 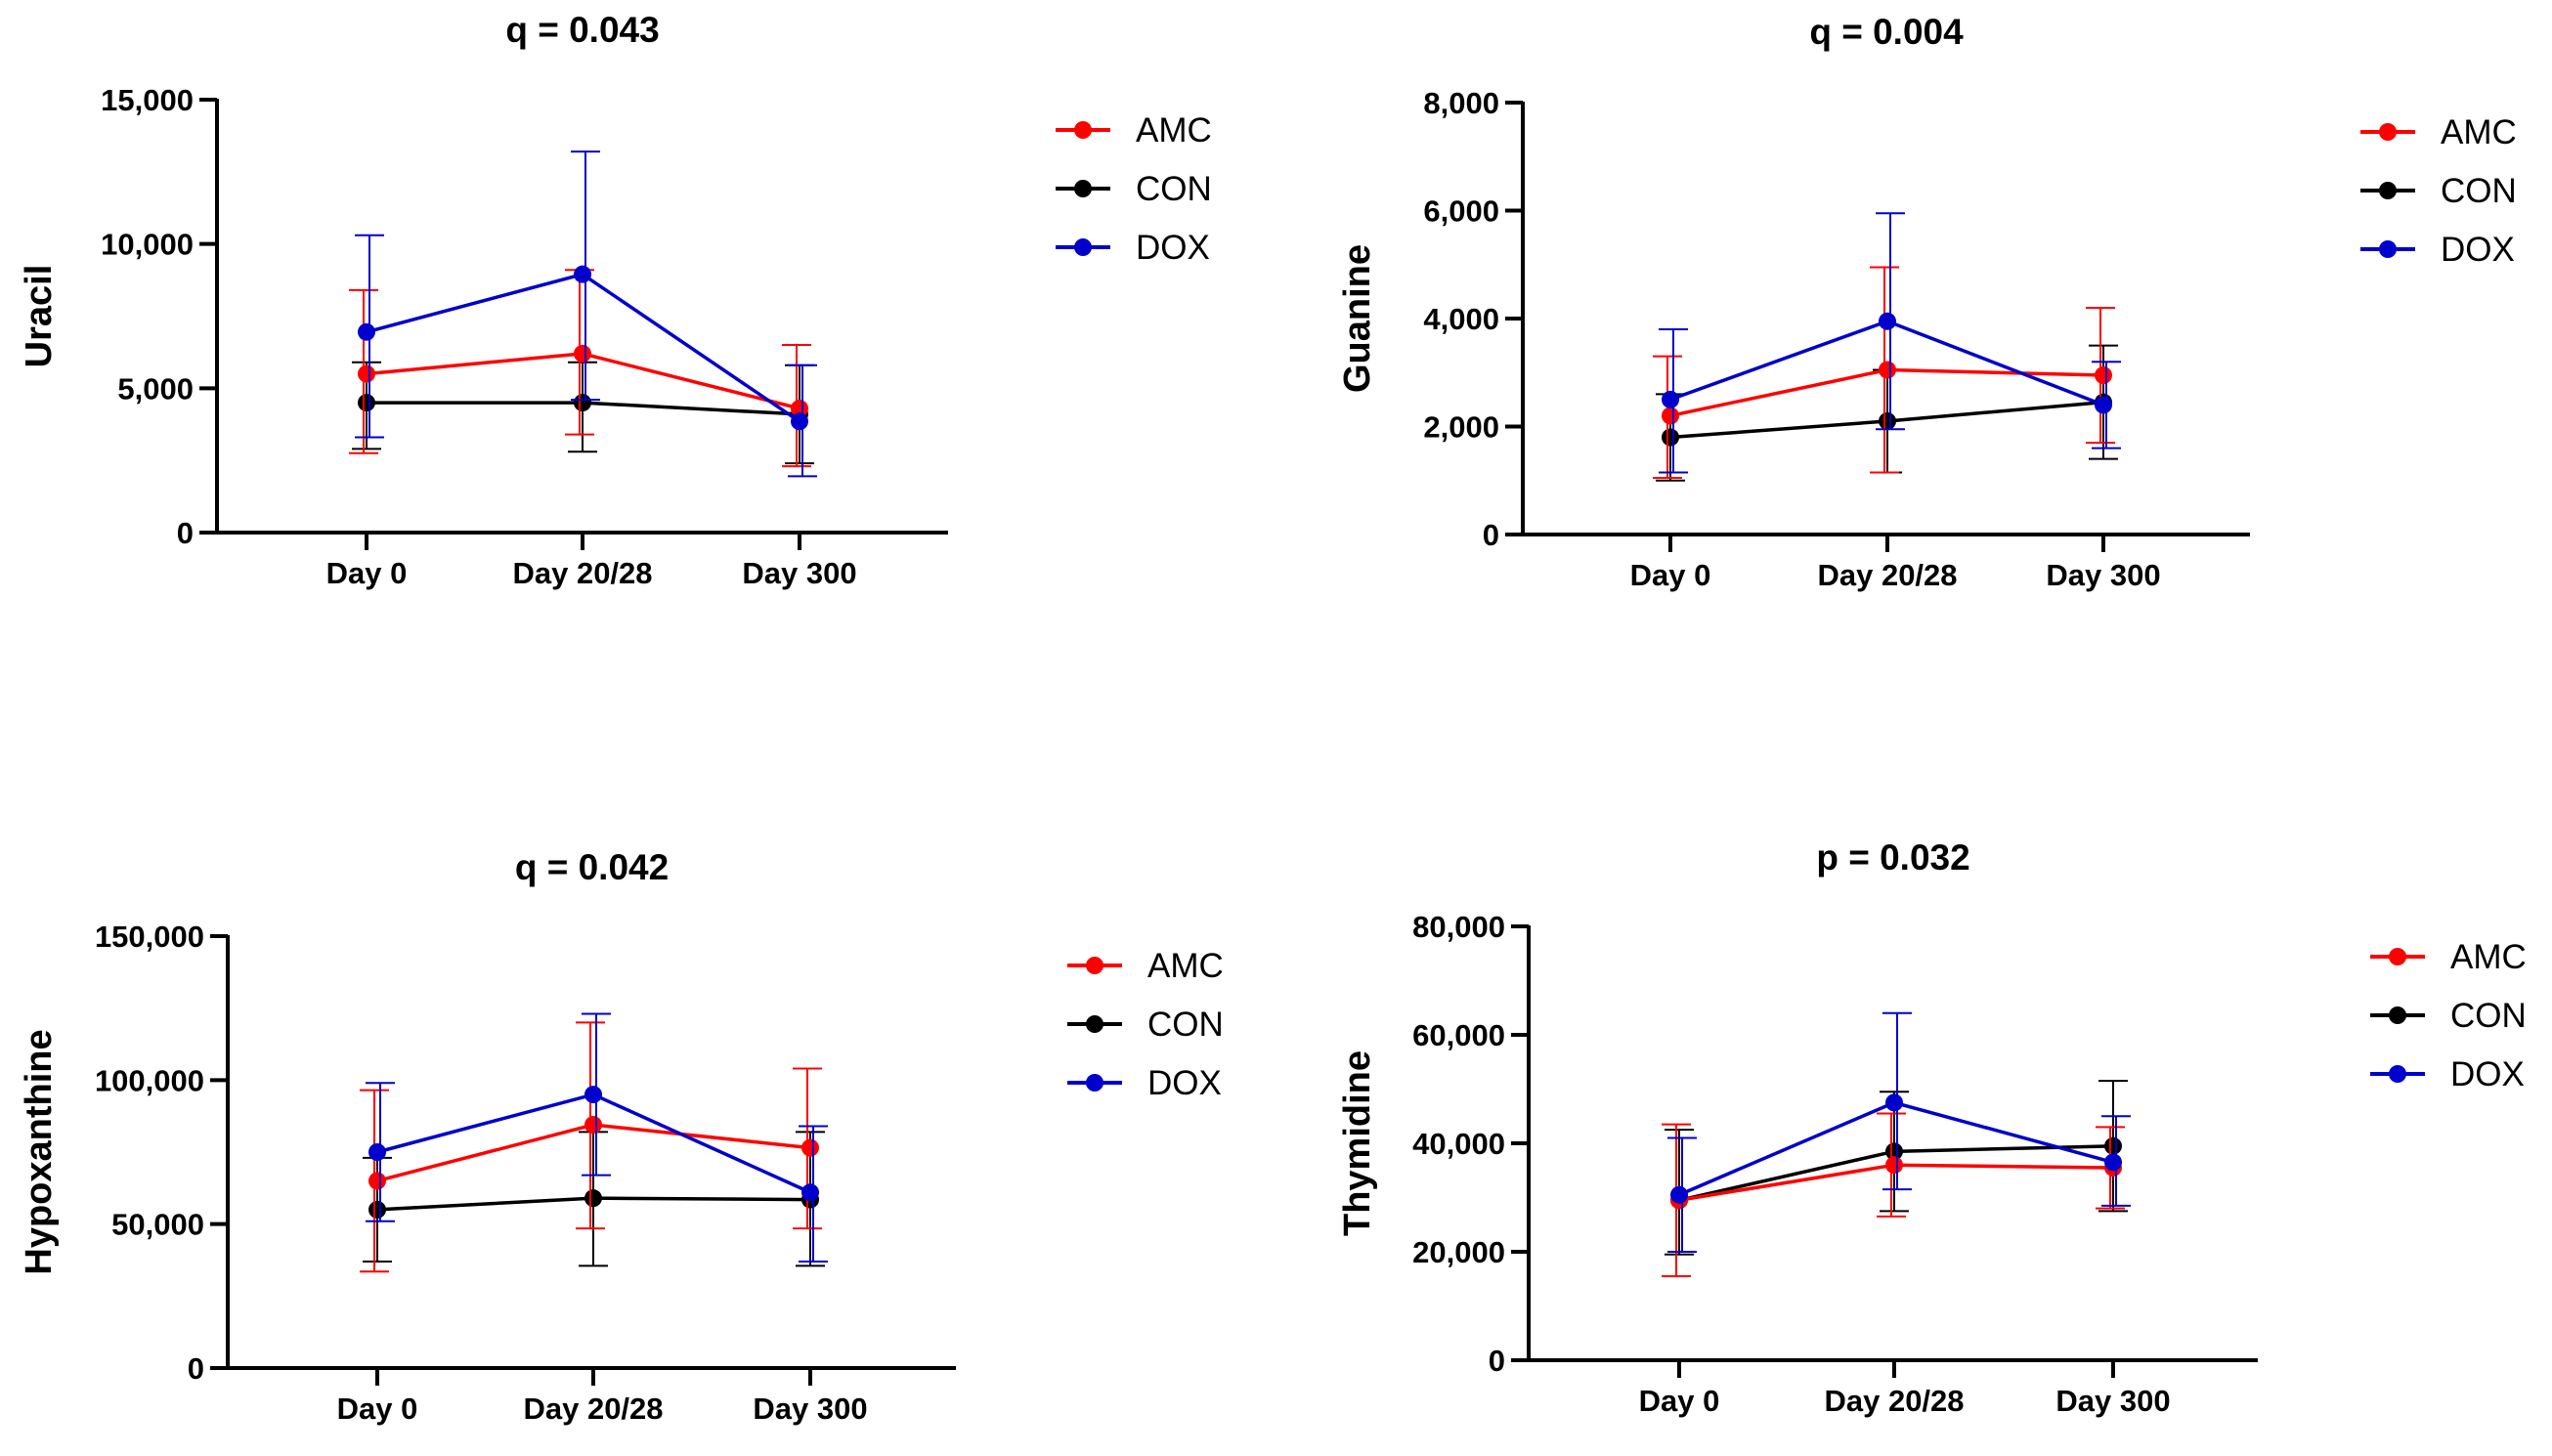 I want to click on y-tick-label: 60,000, so click(x=1458, y=1035).